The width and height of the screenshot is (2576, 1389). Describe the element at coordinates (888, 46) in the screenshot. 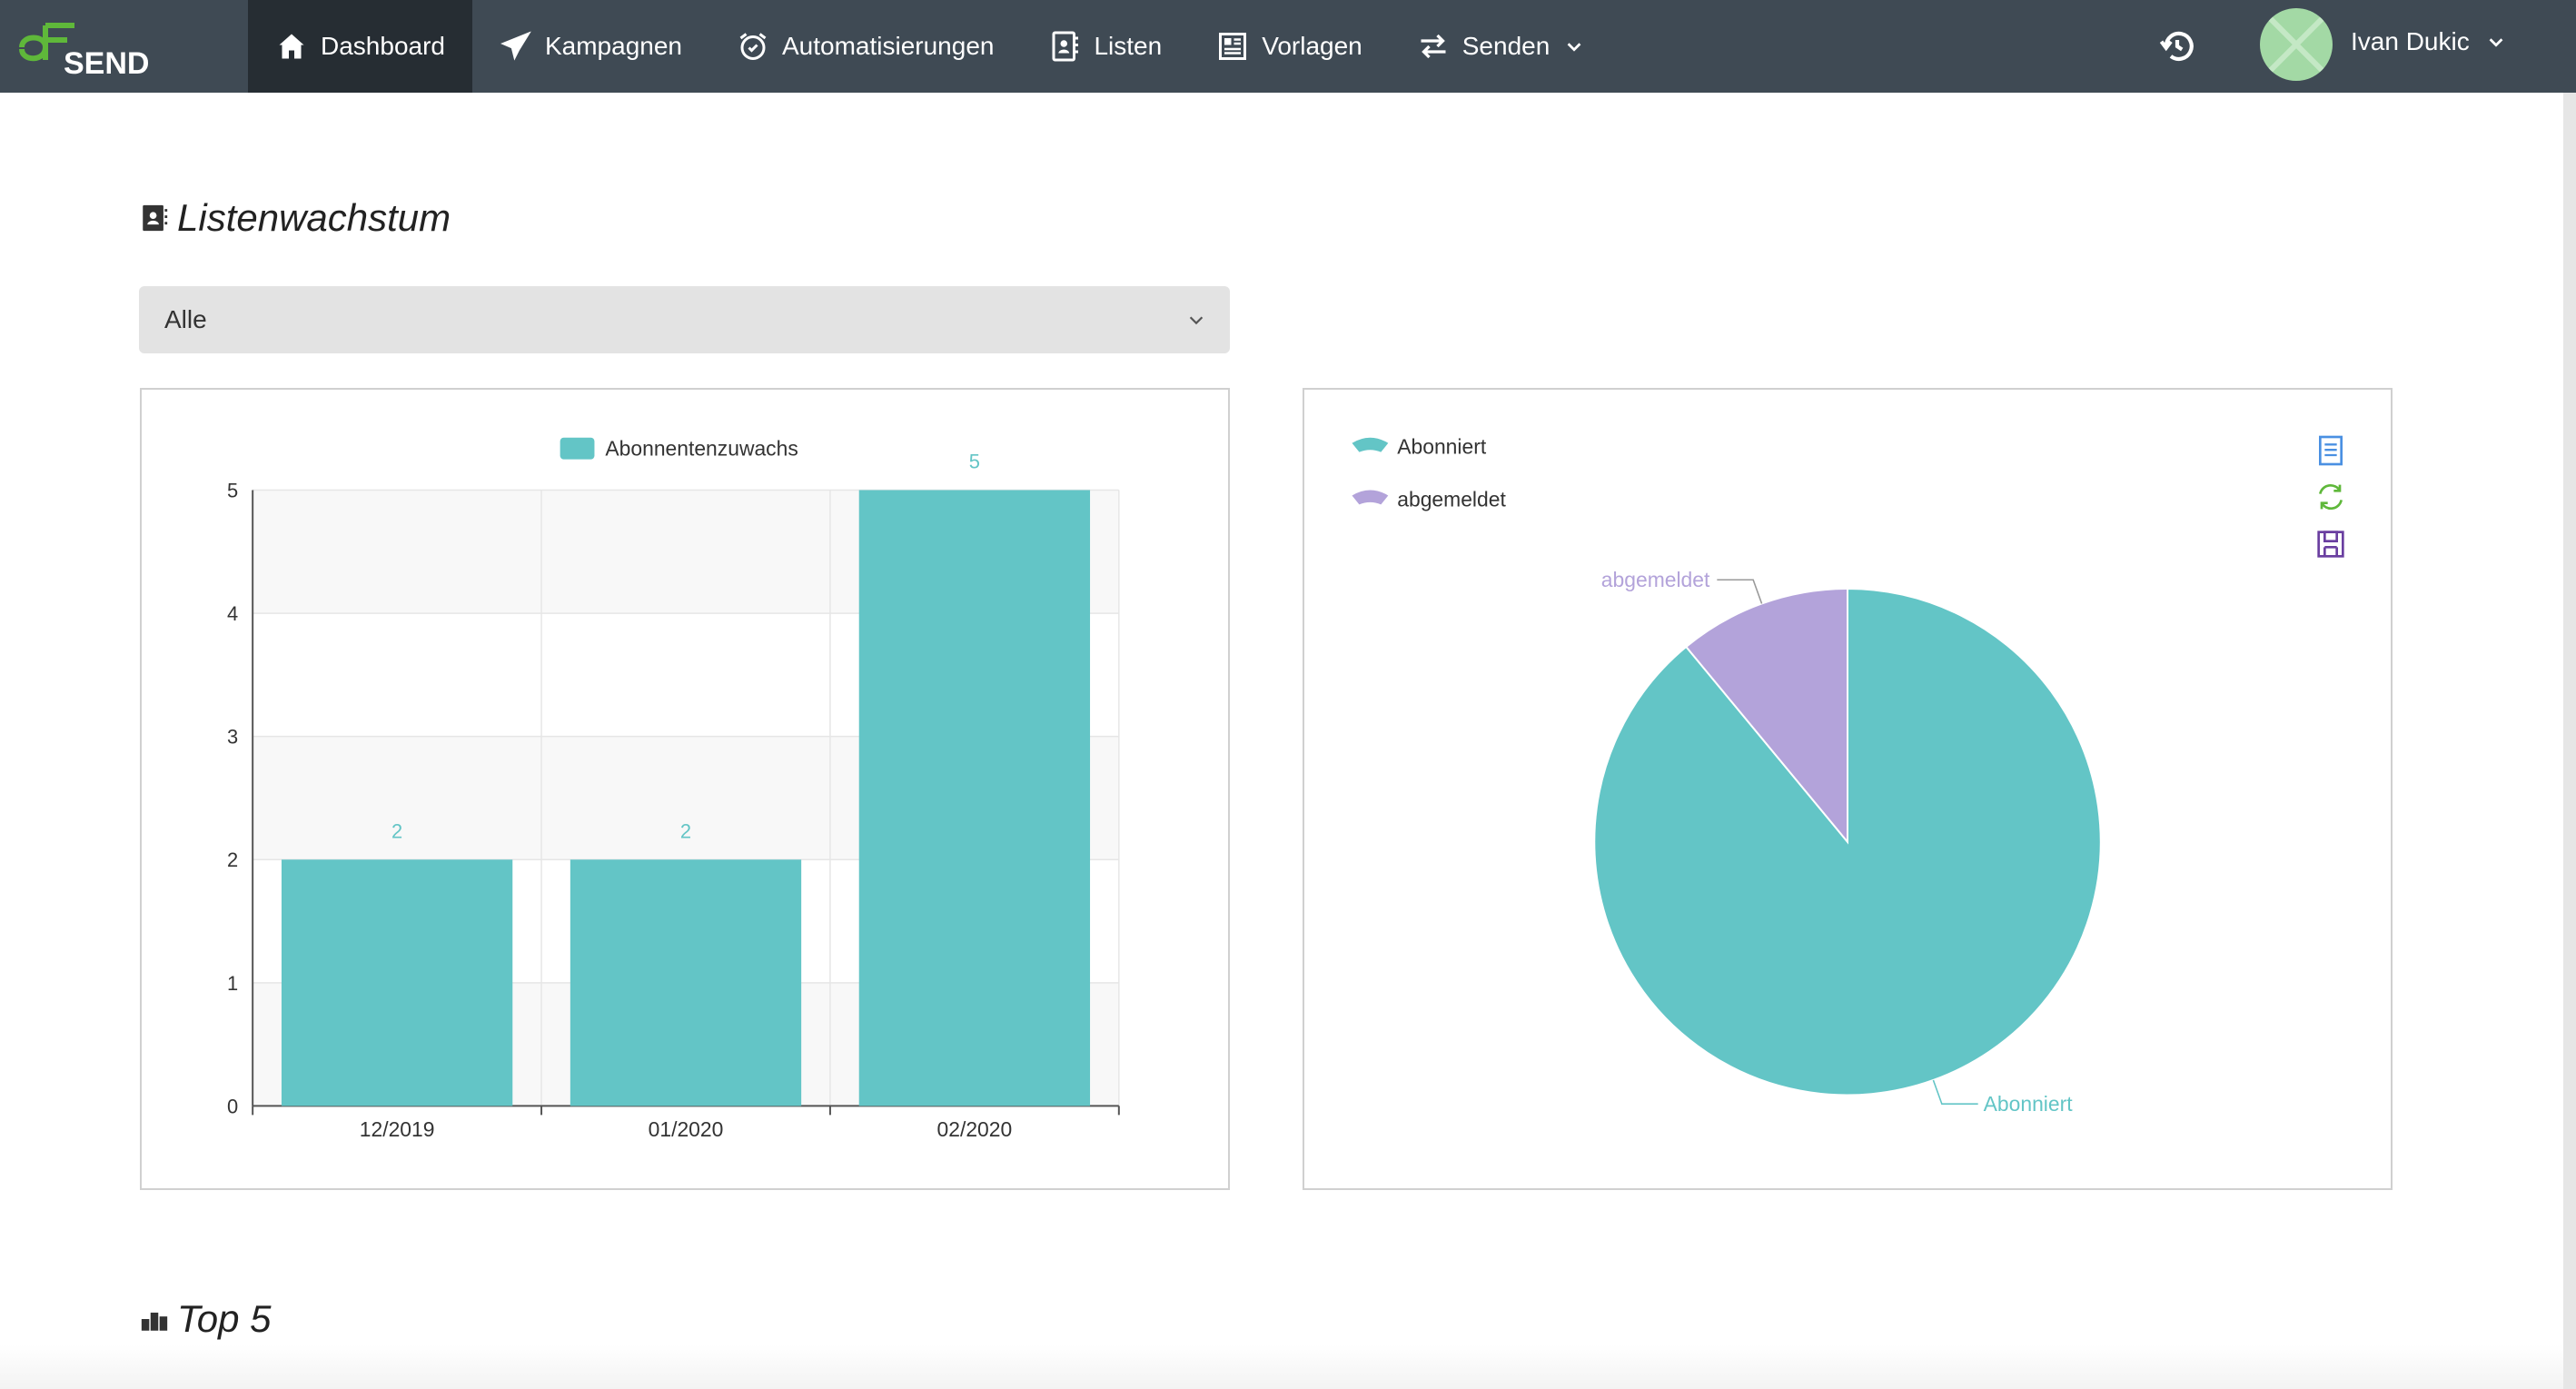

I see `nav-automatisierungen-label: Automatisierungen` at that location.